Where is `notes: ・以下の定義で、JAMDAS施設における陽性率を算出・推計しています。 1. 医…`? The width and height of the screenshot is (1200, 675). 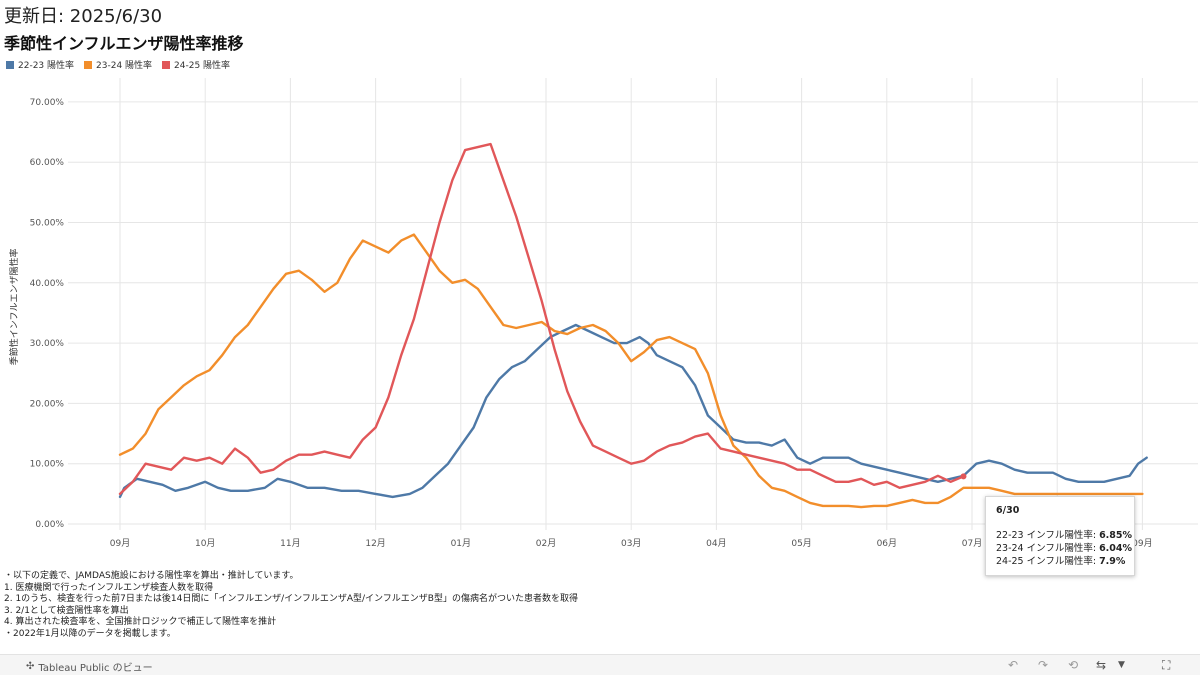 notes: ・以下の定義で、JAMDAS施設における陽性率を算出・推計しています。 1. 医… is located at coordinates (291, 606).